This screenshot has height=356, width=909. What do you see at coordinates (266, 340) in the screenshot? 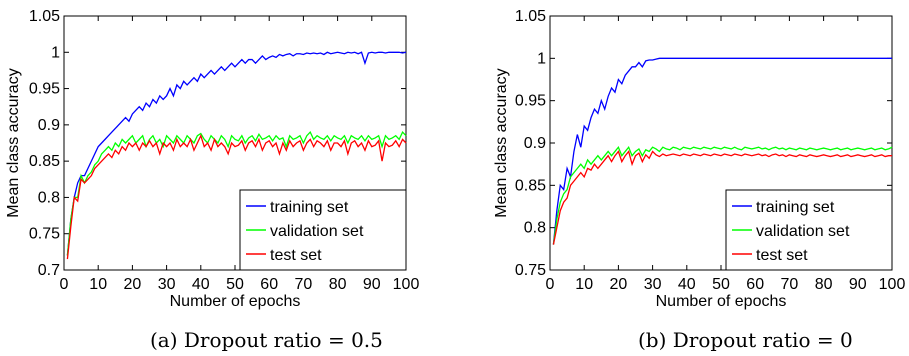
I see `figure-caption: (a) Dropout ratio = 0.5` at bounding box center [266, 340].